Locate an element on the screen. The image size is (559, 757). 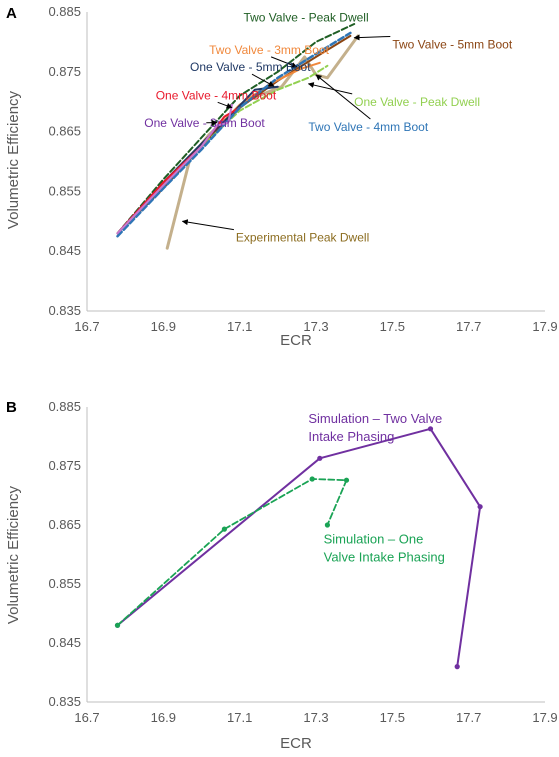
annotation-label-a: Experimental Peak Dwell is located at coordinates (302, 238).